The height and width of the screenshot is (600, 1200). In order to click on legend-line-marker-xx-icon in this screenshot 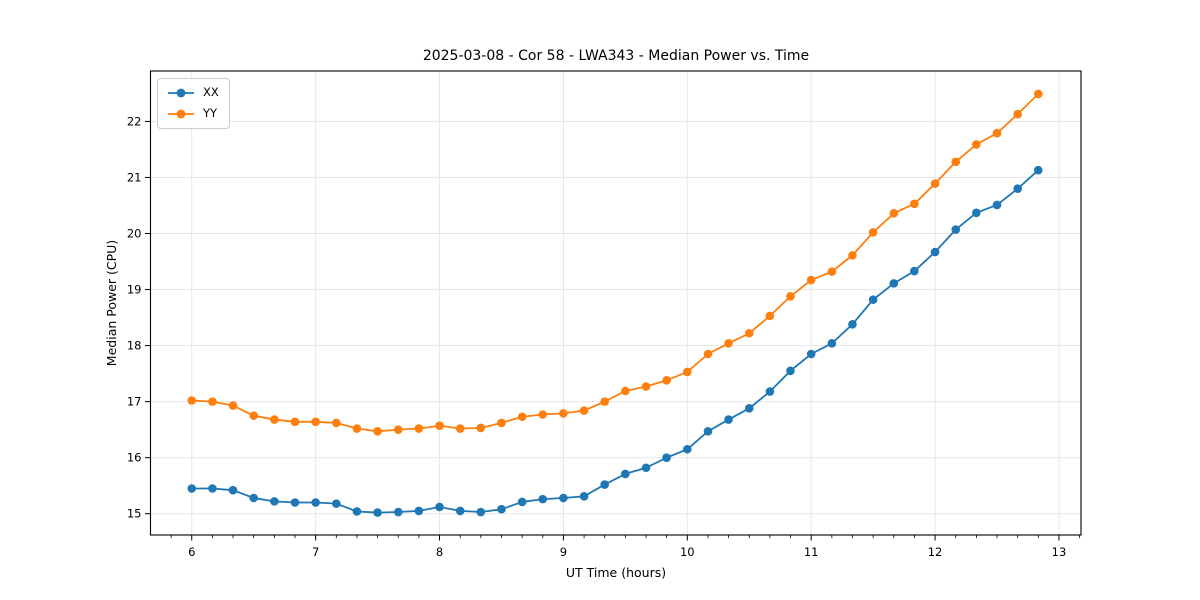, I will do `click(181, 93)`.